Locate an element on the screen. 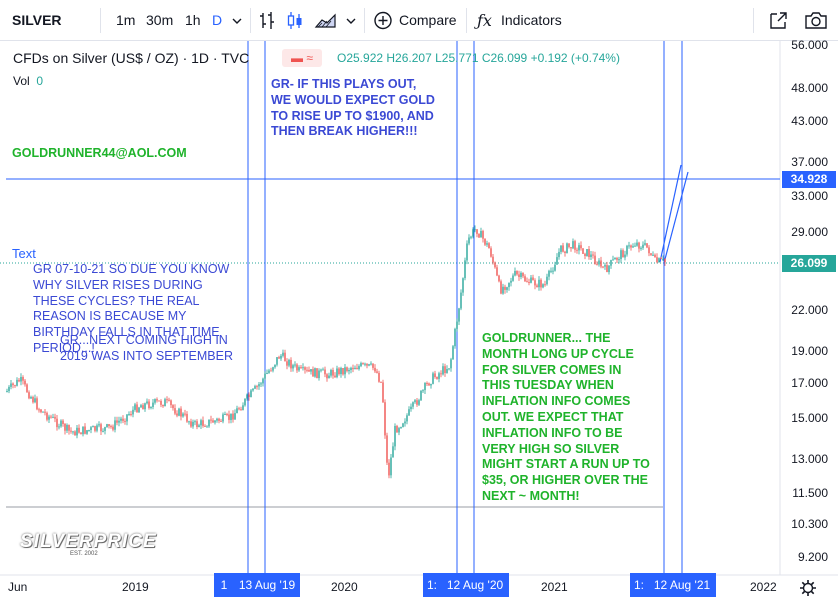 This screenshot has width=838, height=616. bars-style-icon is located at coordinates (267, 20).